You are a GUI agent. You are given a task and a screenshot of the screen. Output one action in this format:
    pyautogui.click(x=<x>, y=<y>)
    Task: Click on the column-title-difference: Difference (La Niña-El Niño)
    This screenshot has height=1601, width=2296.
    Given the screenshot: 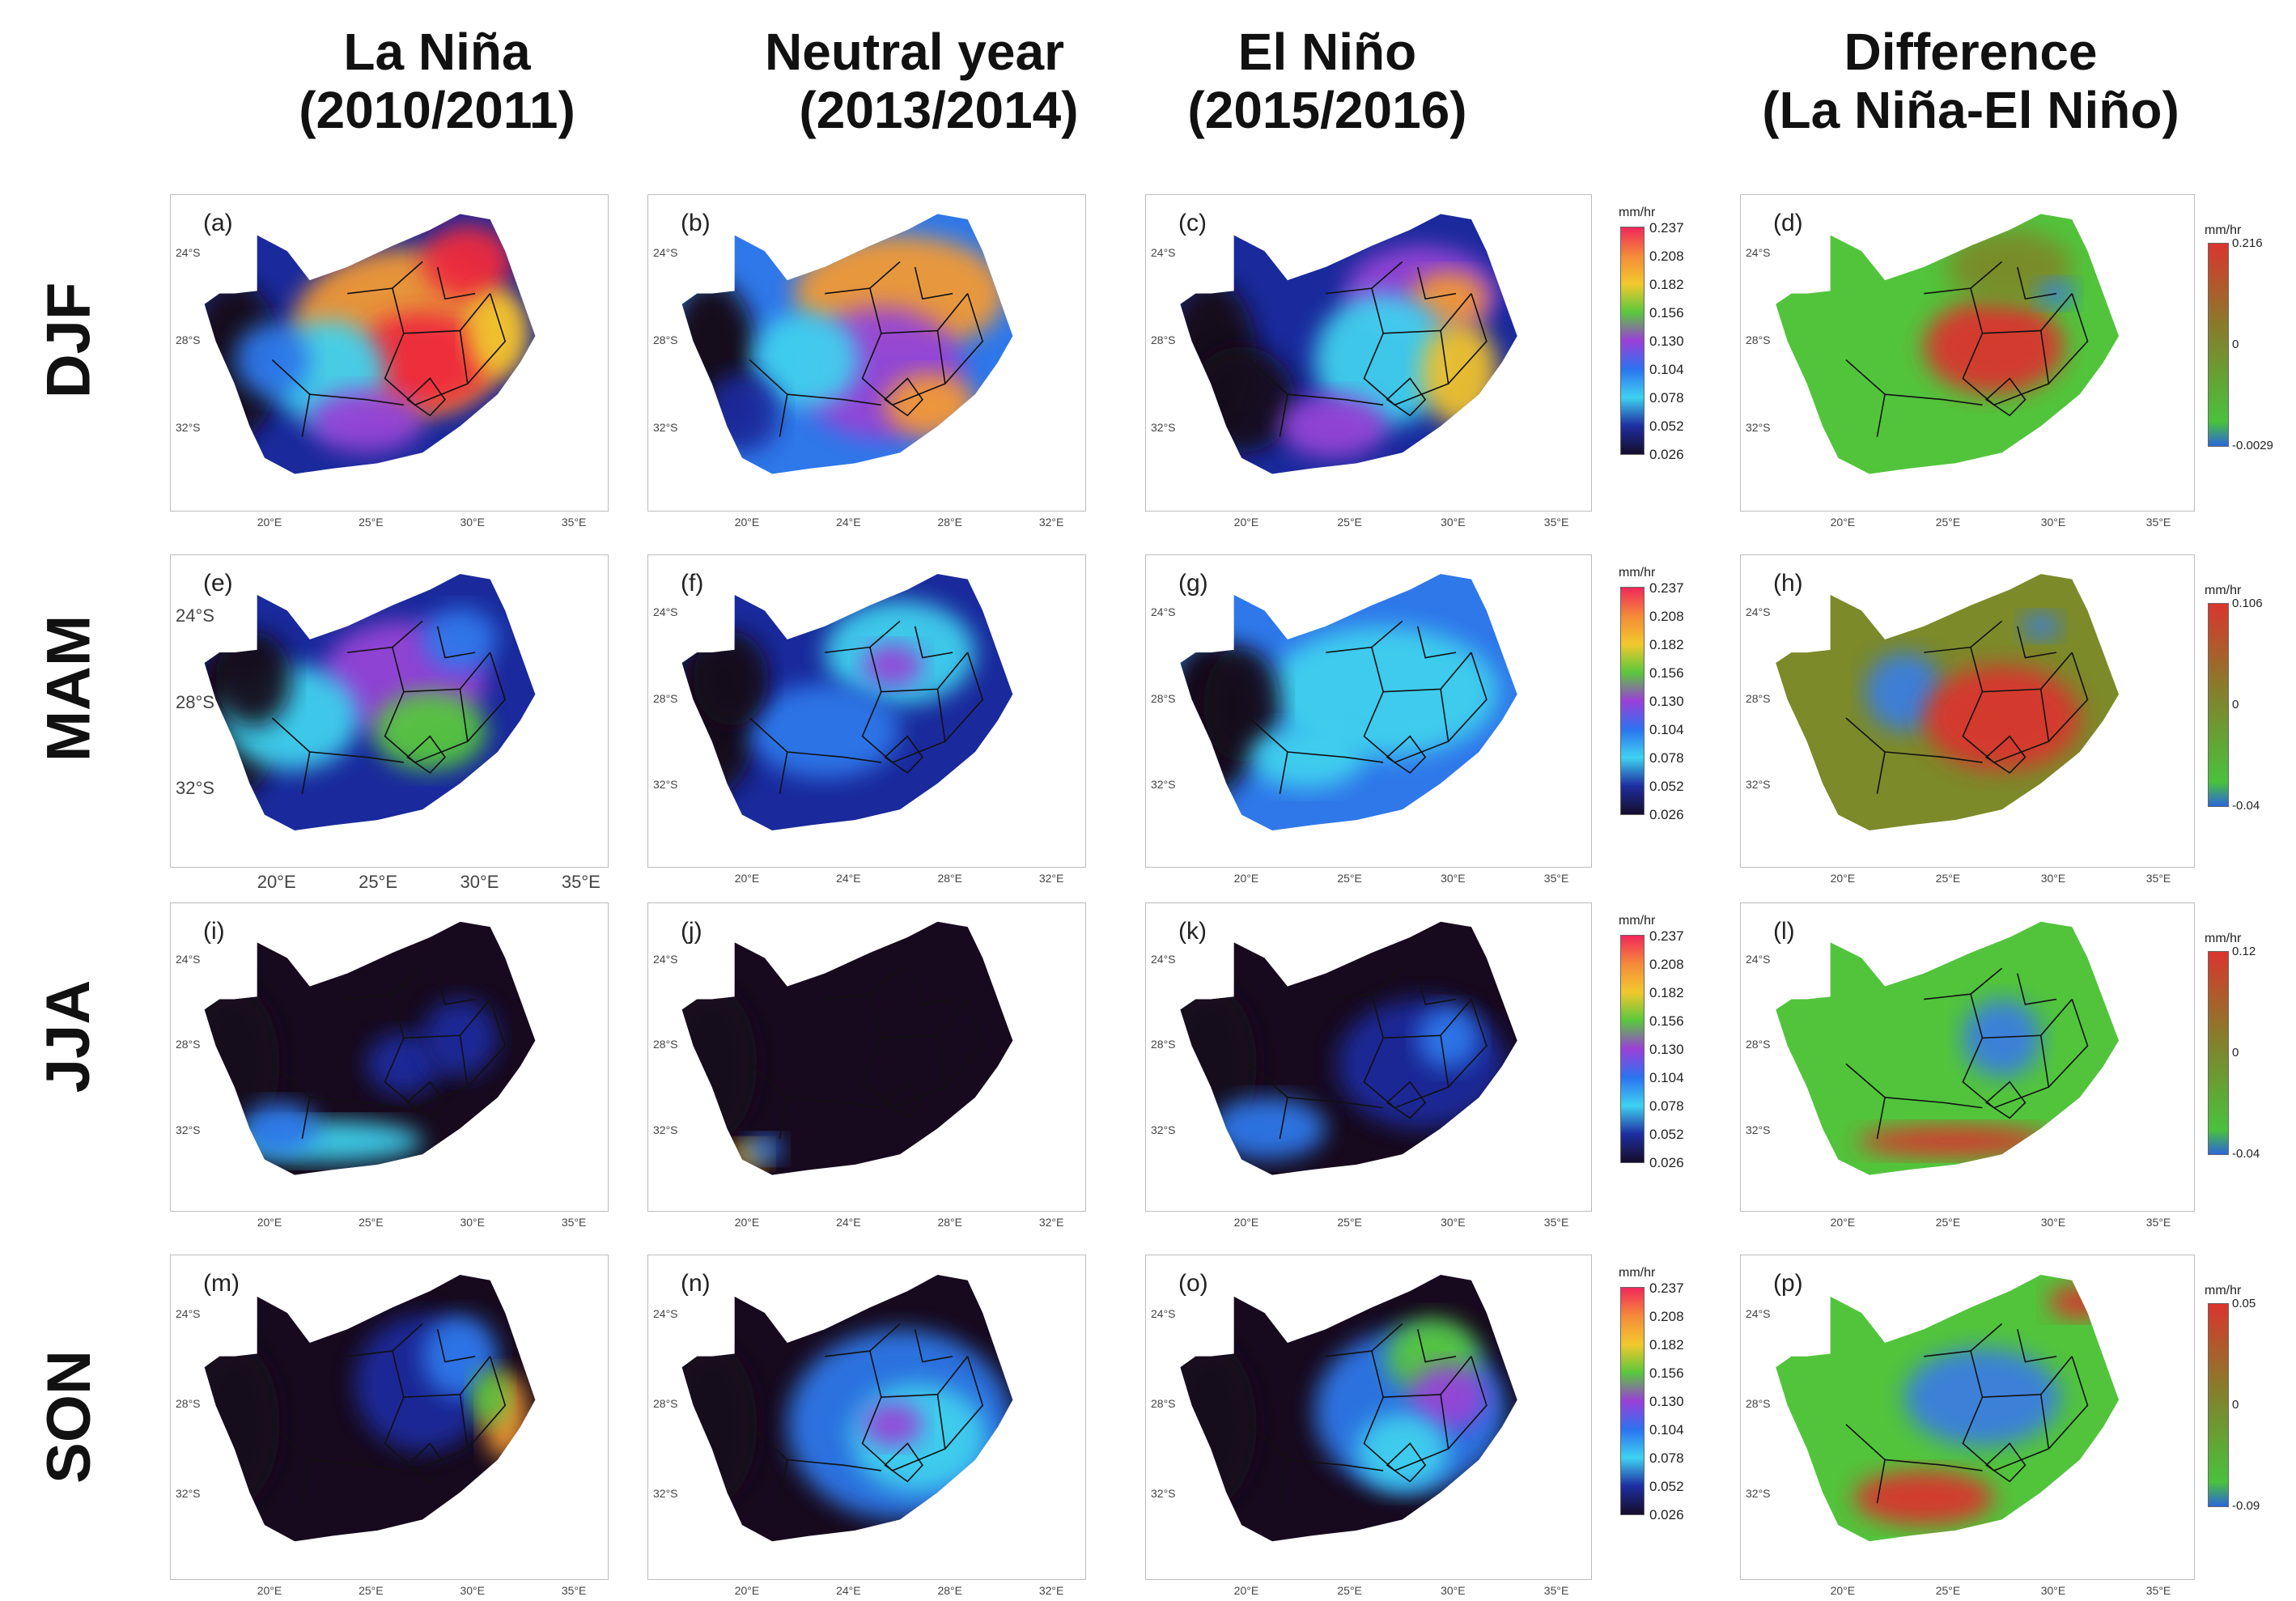 What is the action you would take?
    pyautogui.click(x=1970, y=81)
    